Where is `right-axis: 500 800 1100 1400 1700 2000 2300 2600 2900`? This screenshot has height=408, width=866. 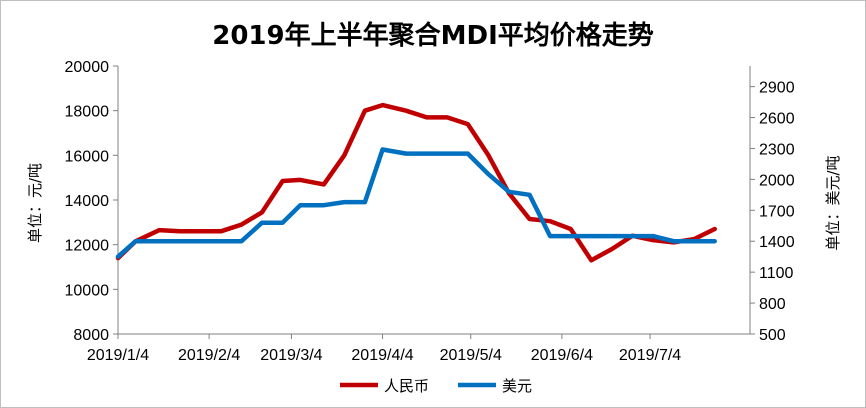 right-axis: 500 800 1100 1400 1700 2000 2300 2600 2900 is located at coordinates (772, 212).